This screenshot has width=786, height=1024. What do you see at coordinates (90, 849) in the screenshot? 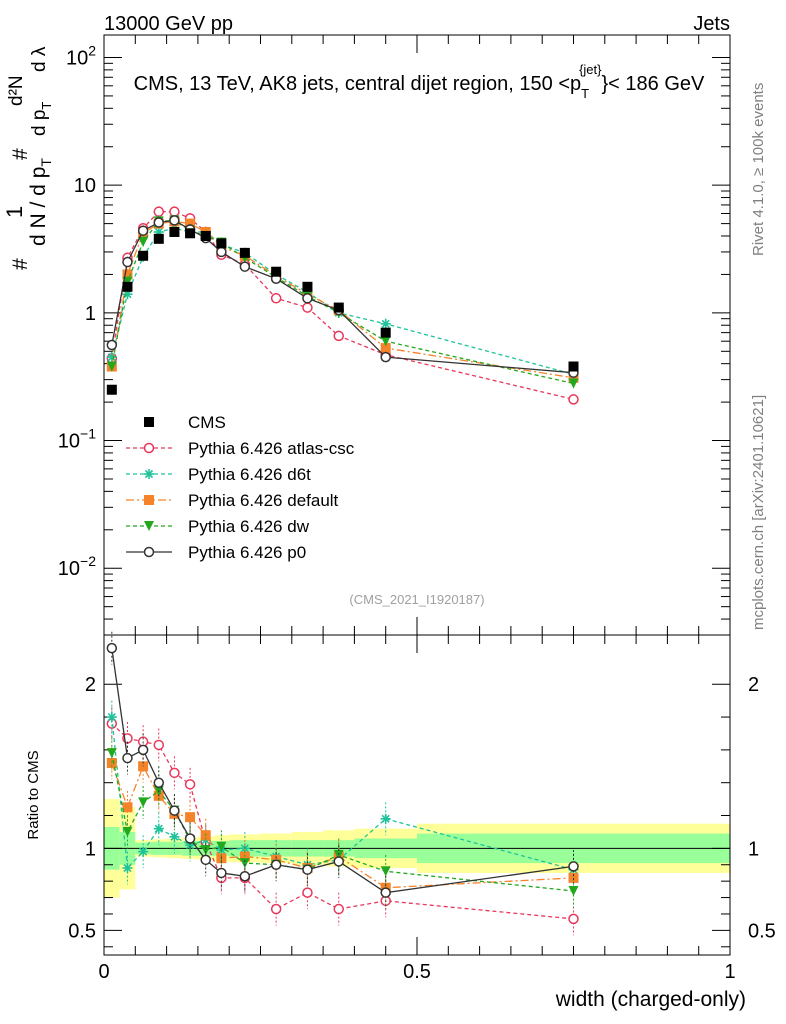
I see `ratio-y-tick-label: 1` at bounding box center [90, 849].